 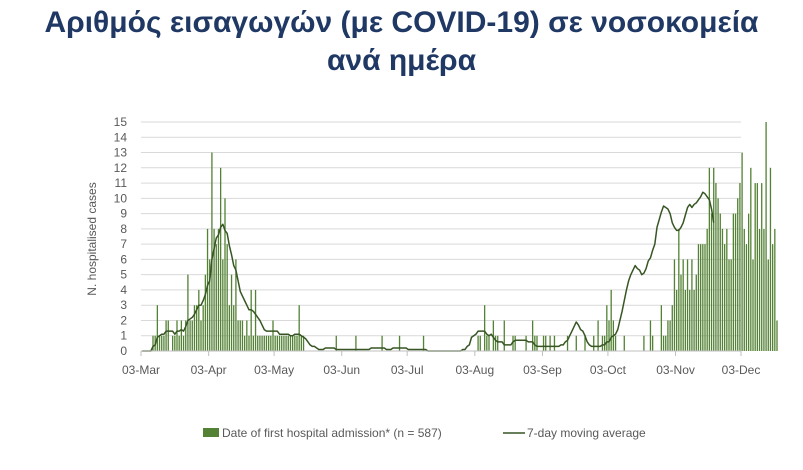 What do you see at coordinates (121, 122) in the screenshot?
I see `y-tick-label: 15` at bounding box center [121, 122].